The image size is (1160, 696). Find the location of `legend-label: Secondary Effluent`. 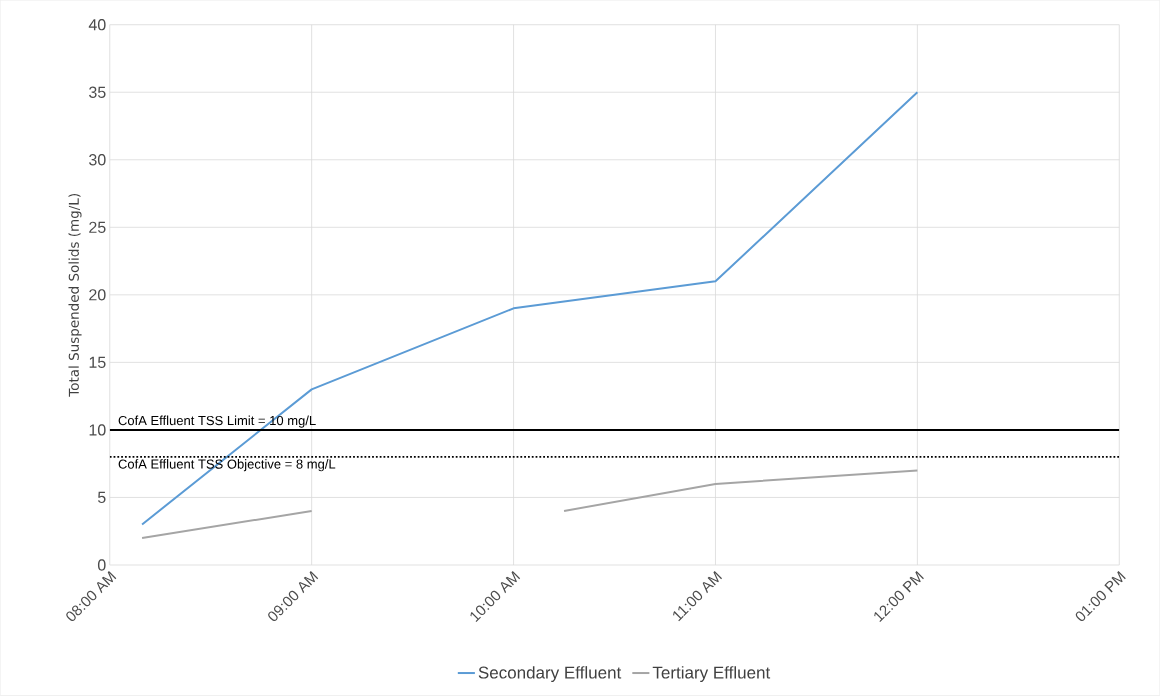

legend-label: Secondary Effluent is located at coordinates (550, 674).